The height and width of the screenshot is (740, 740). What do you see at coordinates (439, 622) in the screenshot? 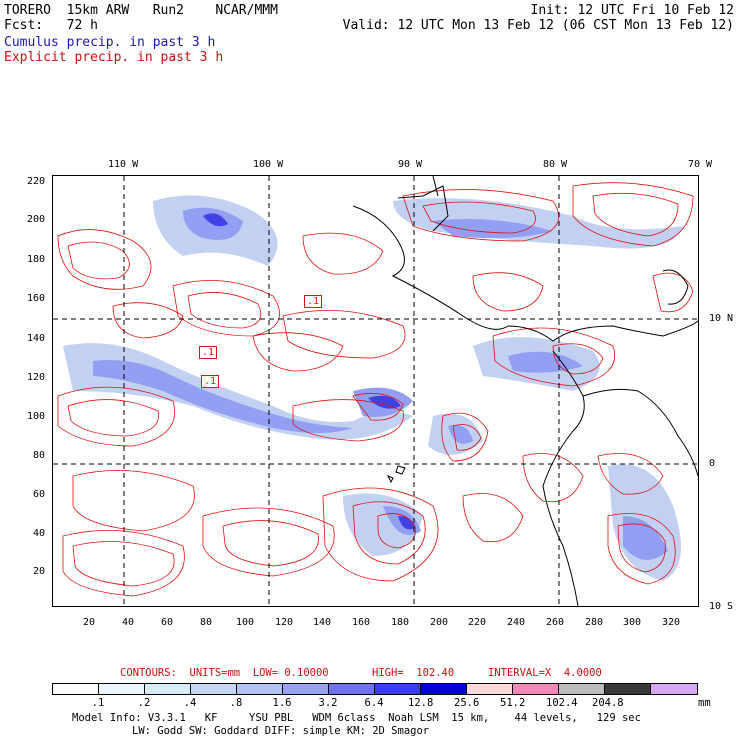
I see `x-tick-label: 200` at bounding box center [439, 622].